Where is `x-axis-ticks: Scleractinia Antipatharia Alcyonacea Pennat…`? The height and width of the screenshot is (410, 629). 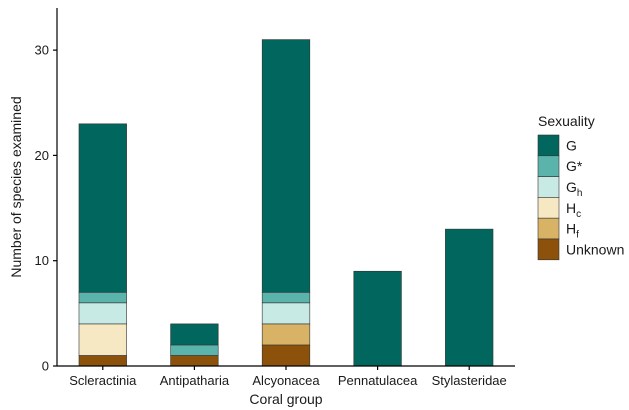 x-axis-ticks: Scleractinia Antipatharia Alcyonacea Pennat… is located at coordinates (288, 377).